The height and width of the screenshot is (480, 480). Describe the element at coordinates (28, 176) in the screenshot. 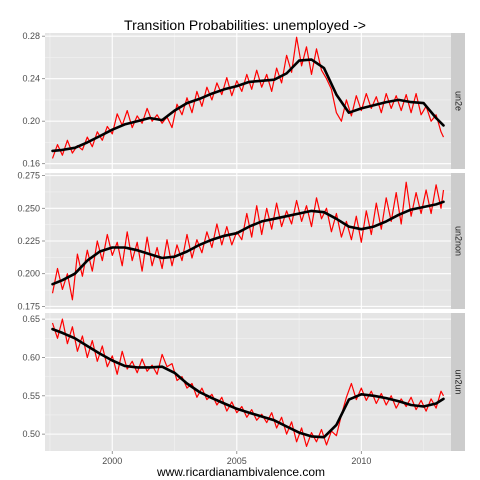

I see `y-tick-label: 0.275` at that location.